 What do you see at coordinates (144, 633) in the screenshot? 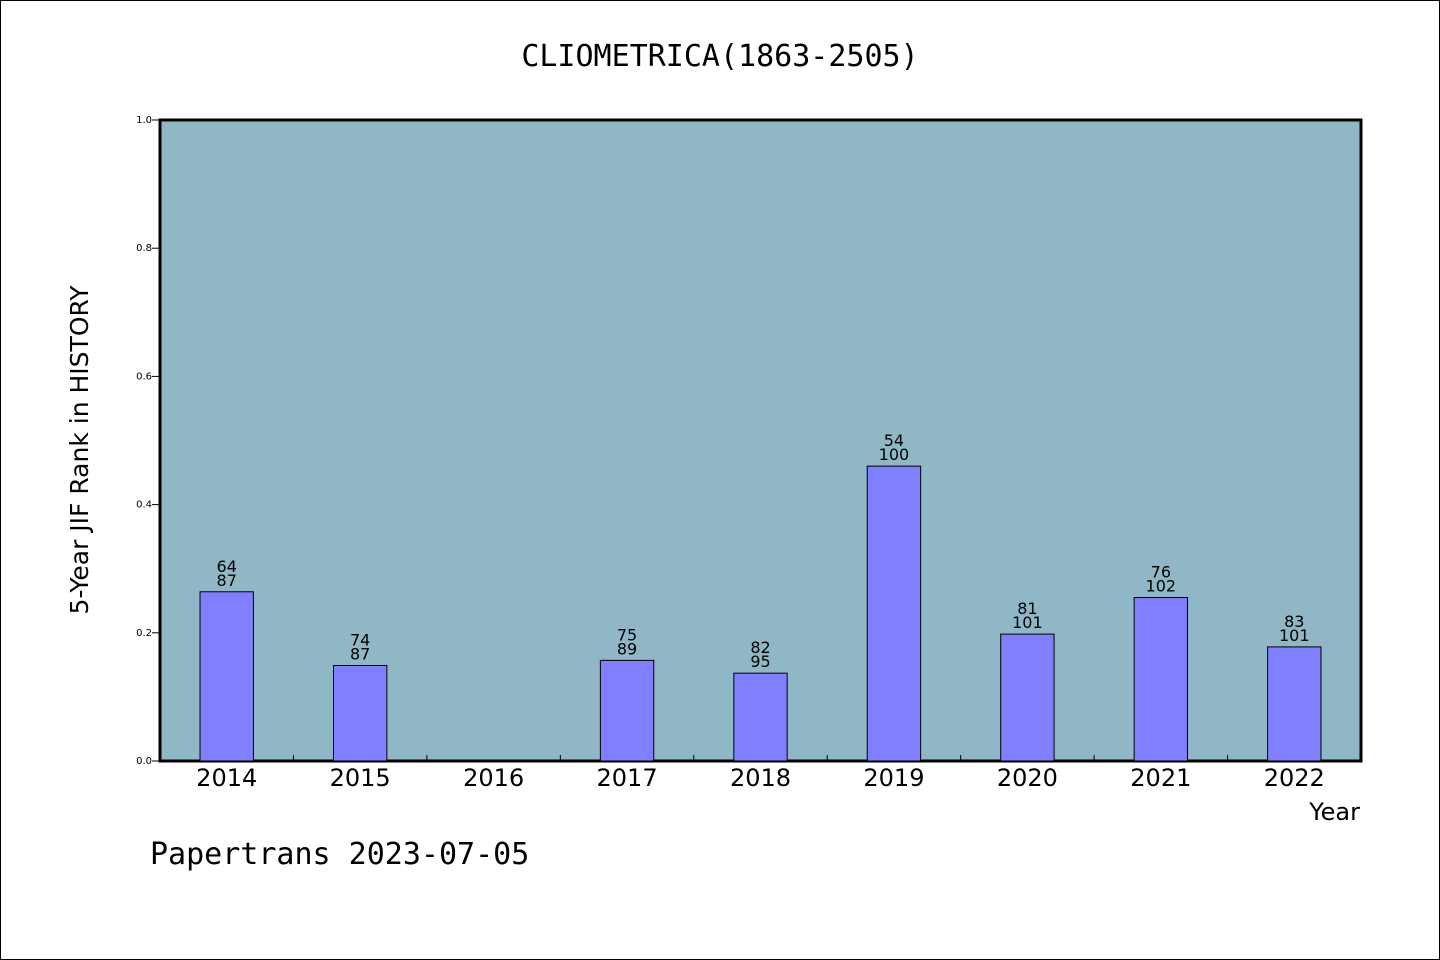
I see `y-tick-label: 0.2` at bounding box center [144, 633].